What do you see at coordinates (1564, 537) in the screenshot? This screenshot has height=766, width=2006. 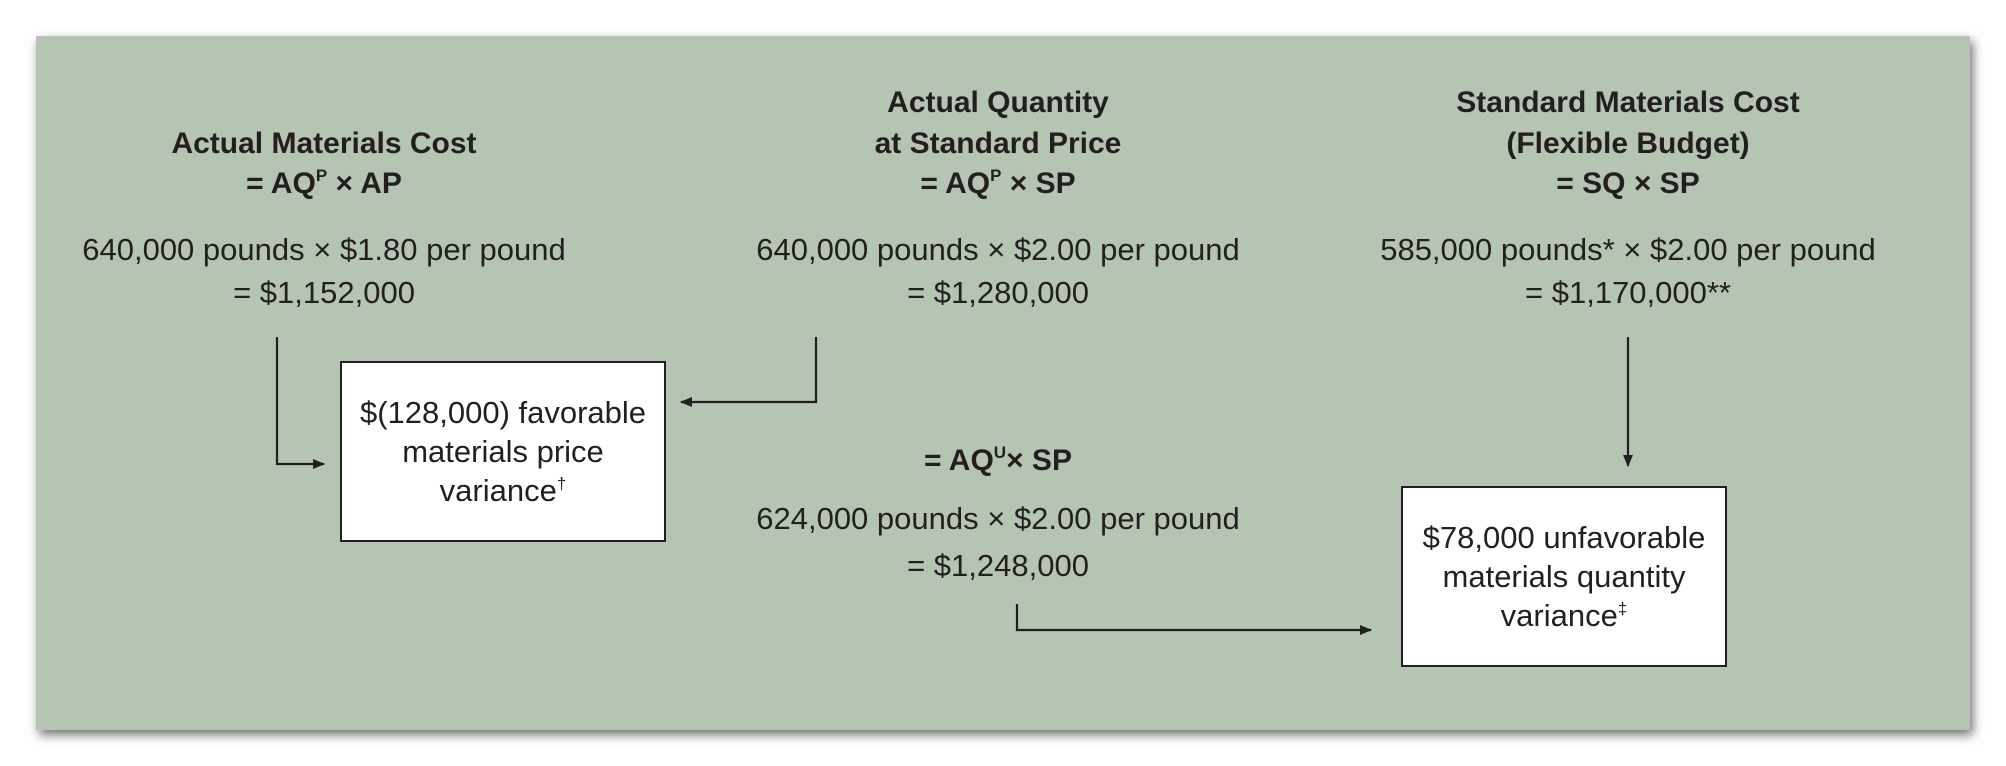 I see `quantity-variance-line1: $78,000 unfavorable` at bounding box center [1564, 537].